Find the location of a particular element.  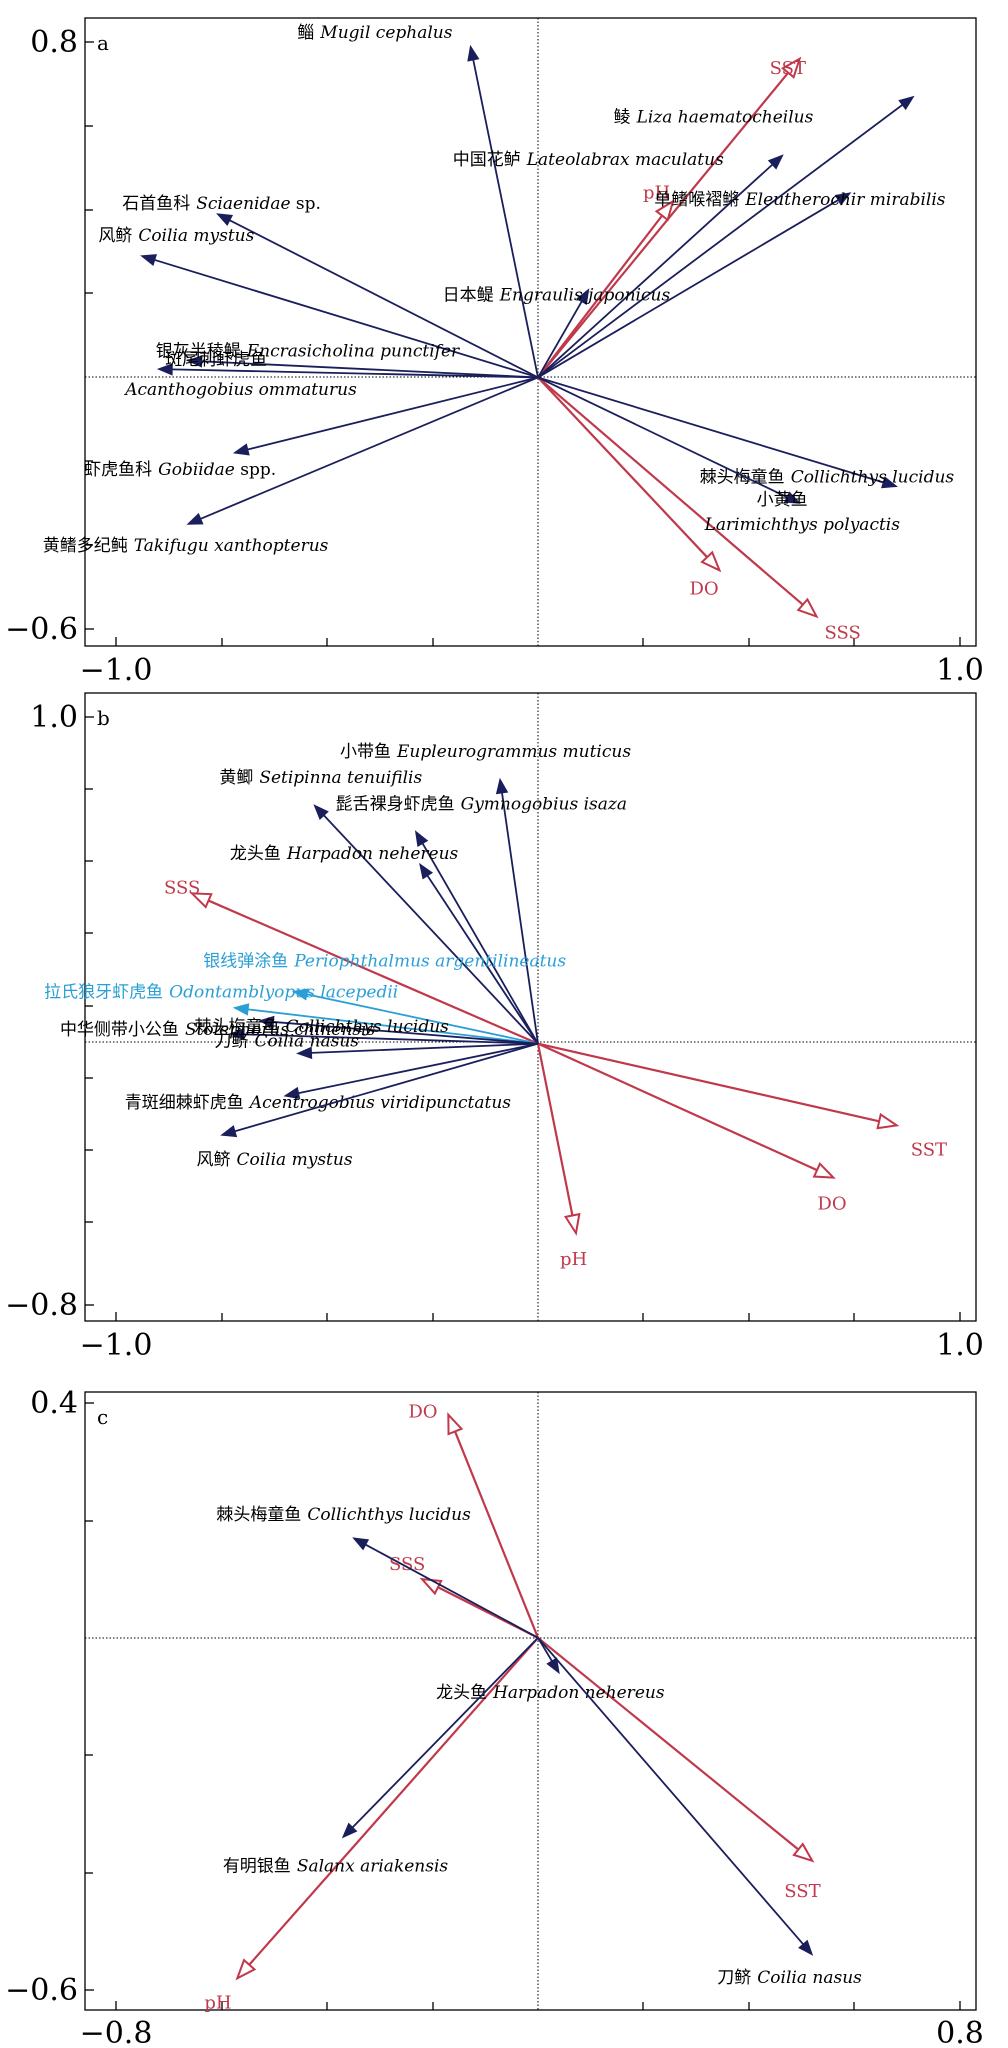

species-vector-coilia-mystus-arrowhead is located at coordinates (149, 260).